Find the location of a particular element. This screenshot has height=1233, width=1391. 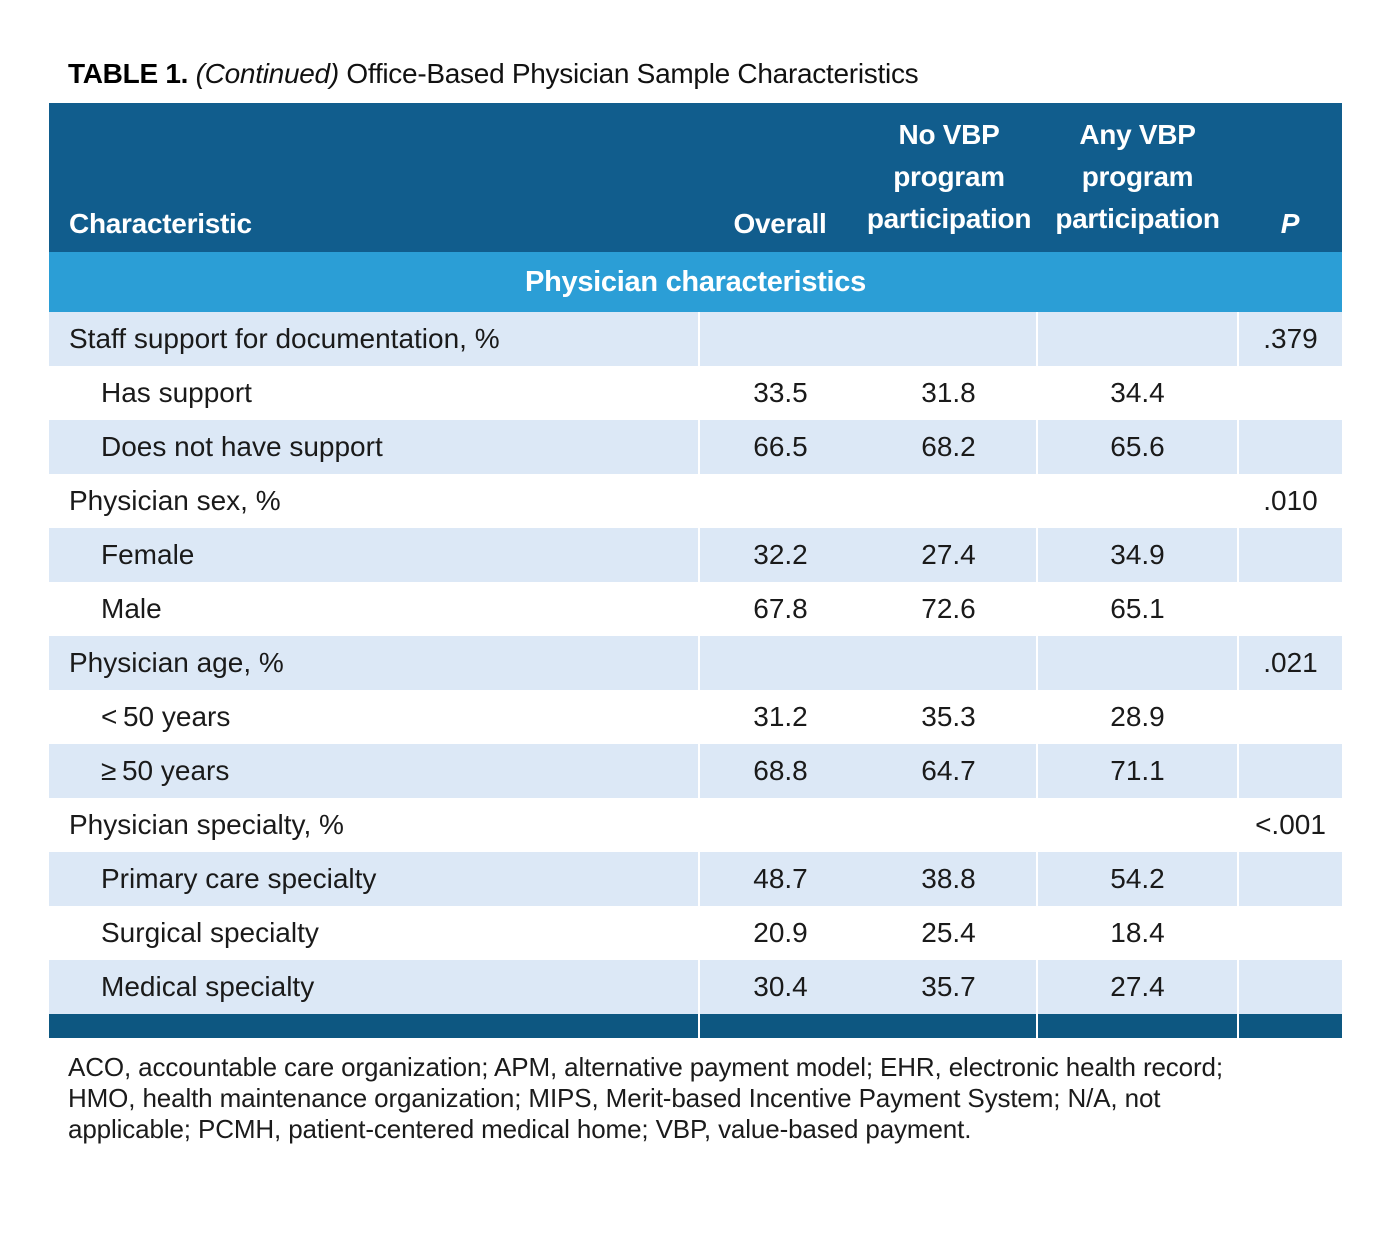

section-header-band: Physician characteristics is located at coordinates (695, 282).